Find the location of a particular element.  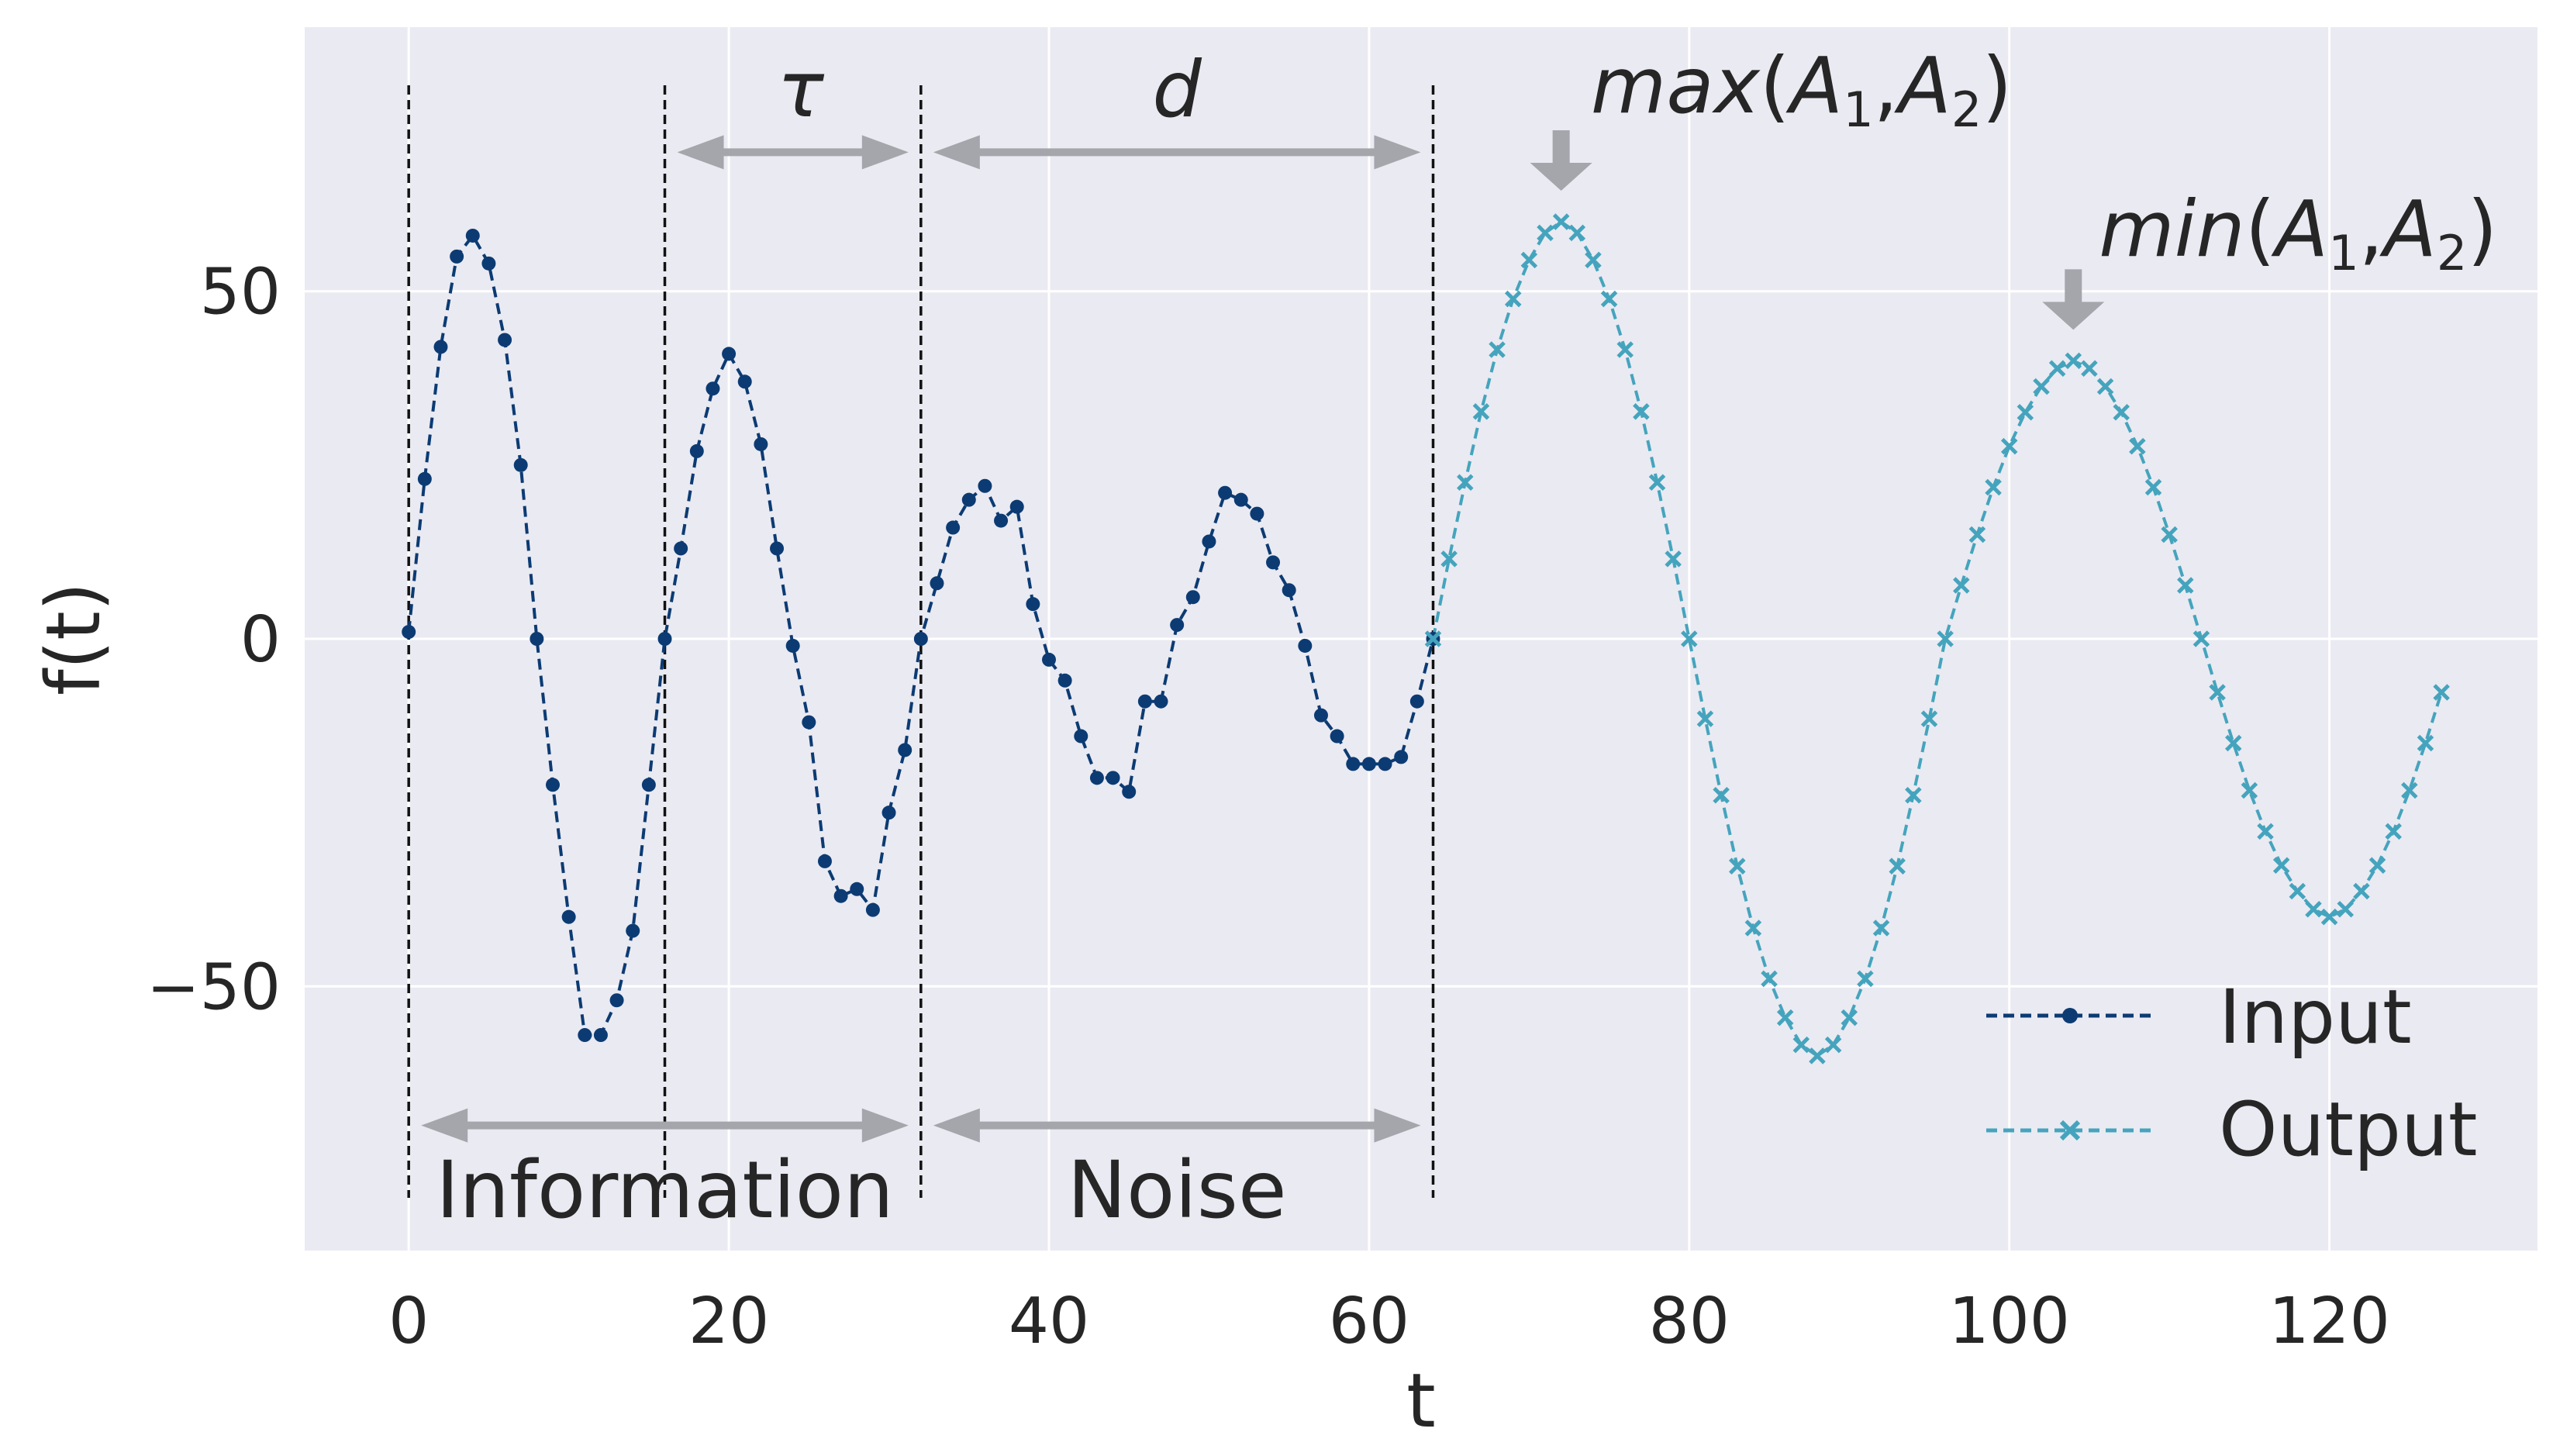

min-sub2: 2 is located at coordinates (2452, 253).